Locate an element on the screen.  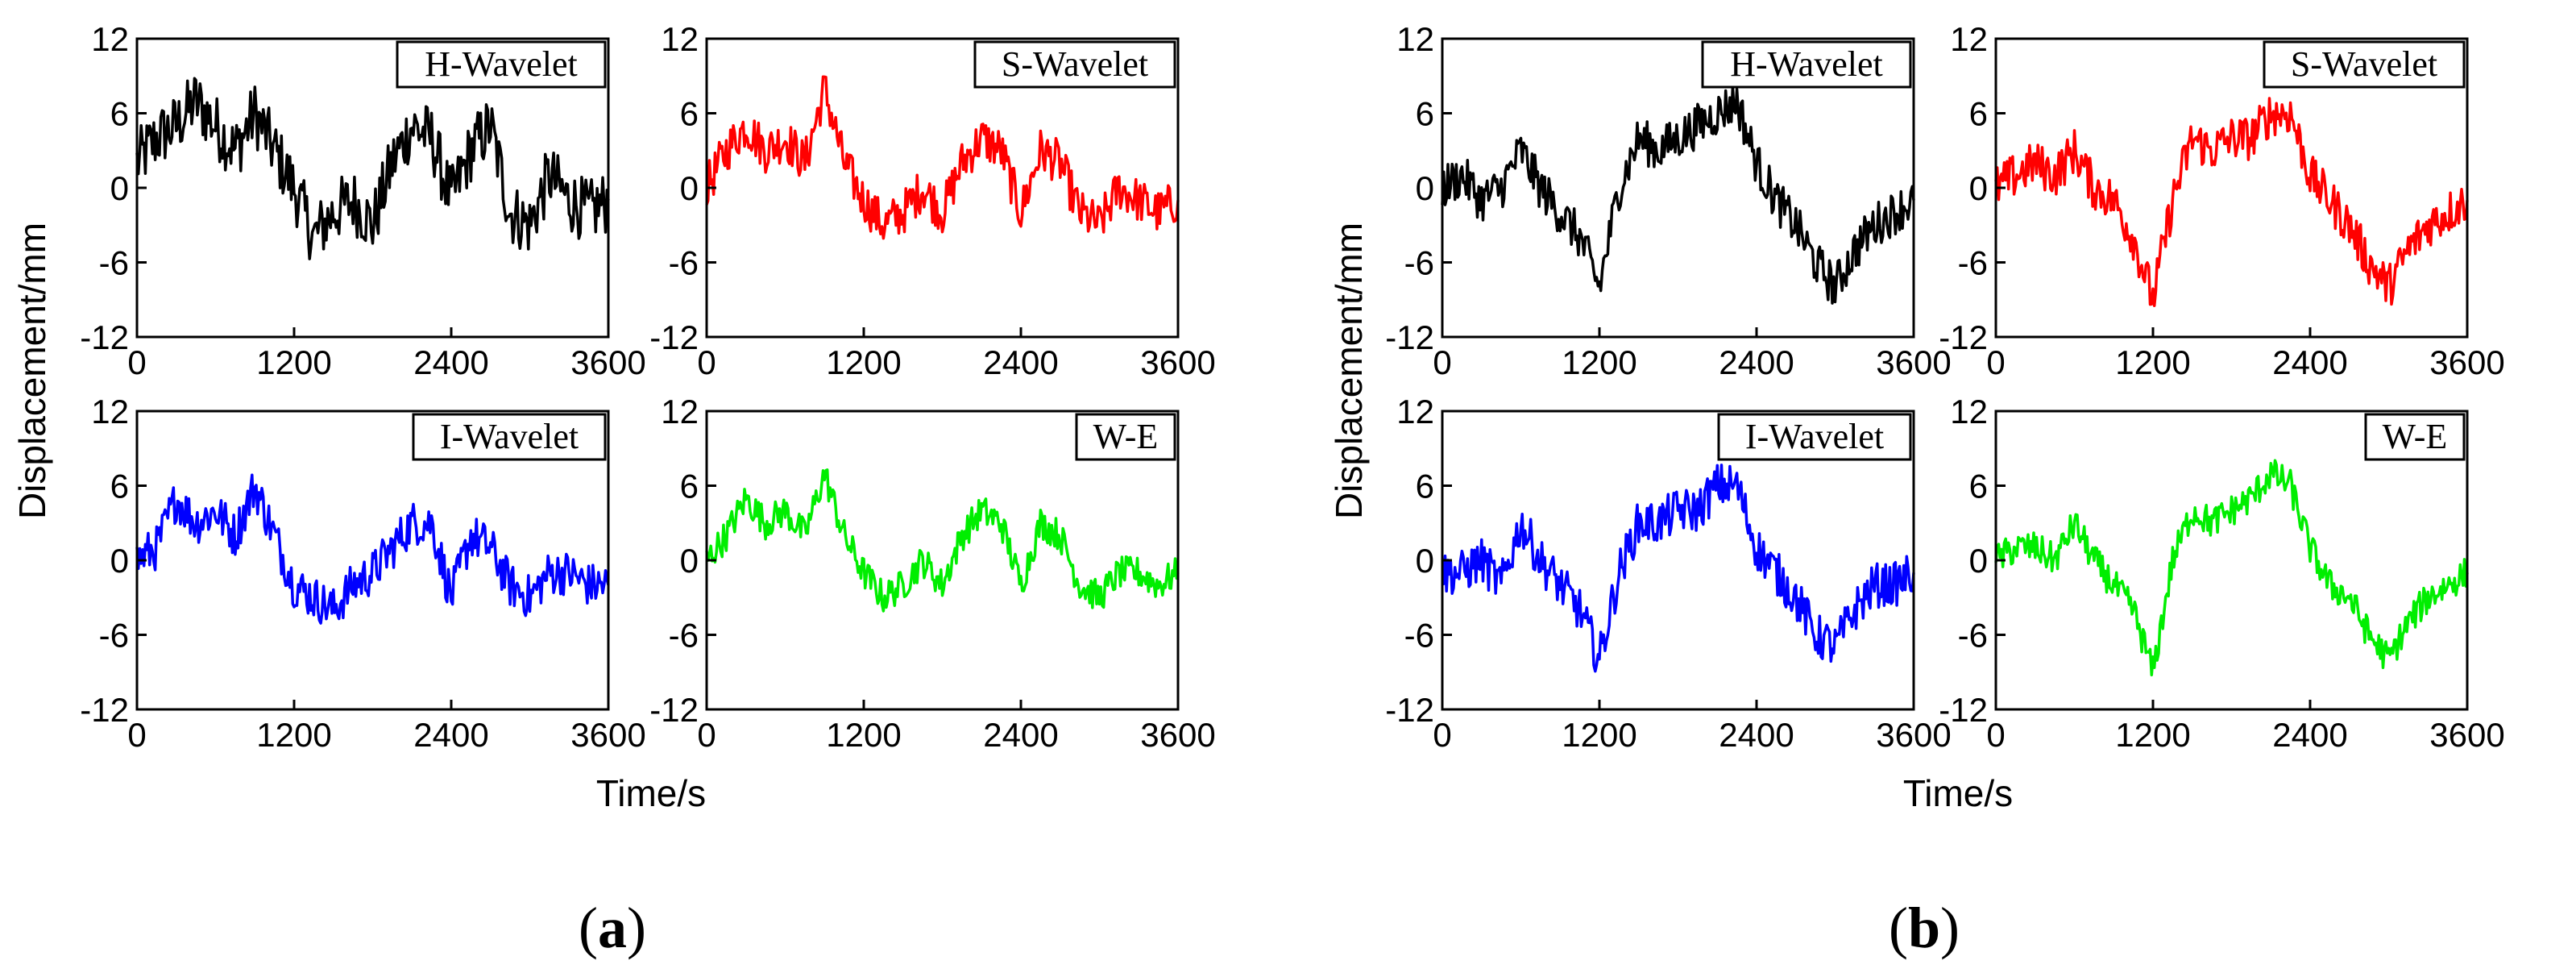
panel-label-b: (b) is located at coordinates (1924, 928).